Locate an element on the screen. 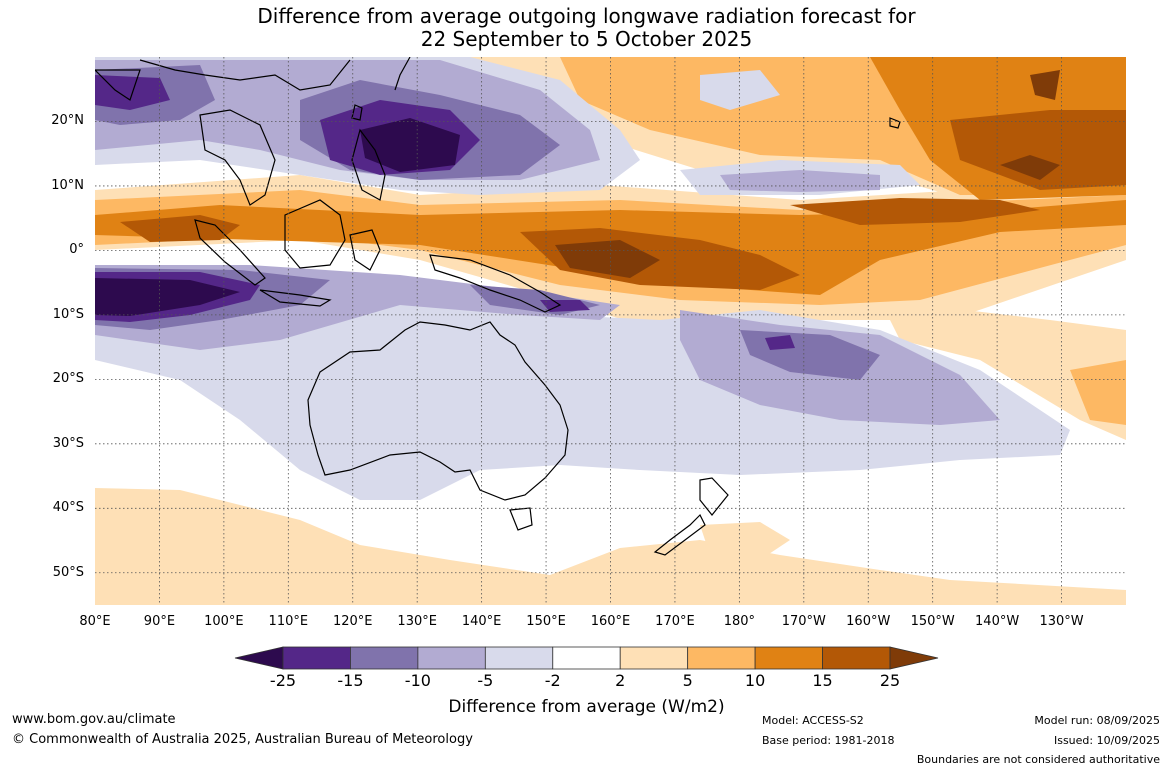  longitude-label: 130°E is located at coordinates (417, 621).